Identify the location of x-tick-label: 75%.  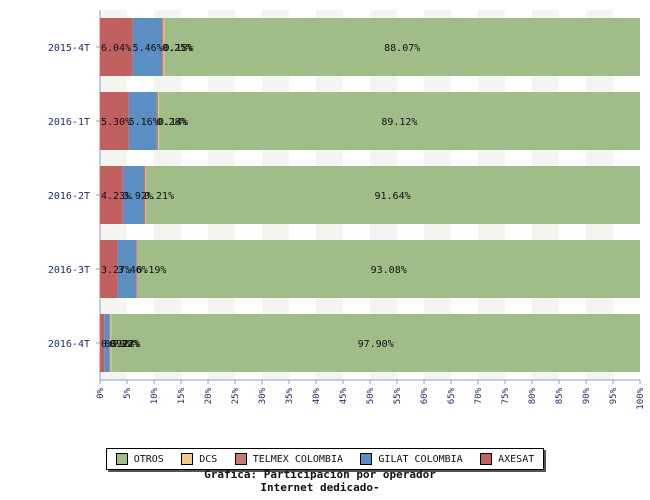
(506, 395).